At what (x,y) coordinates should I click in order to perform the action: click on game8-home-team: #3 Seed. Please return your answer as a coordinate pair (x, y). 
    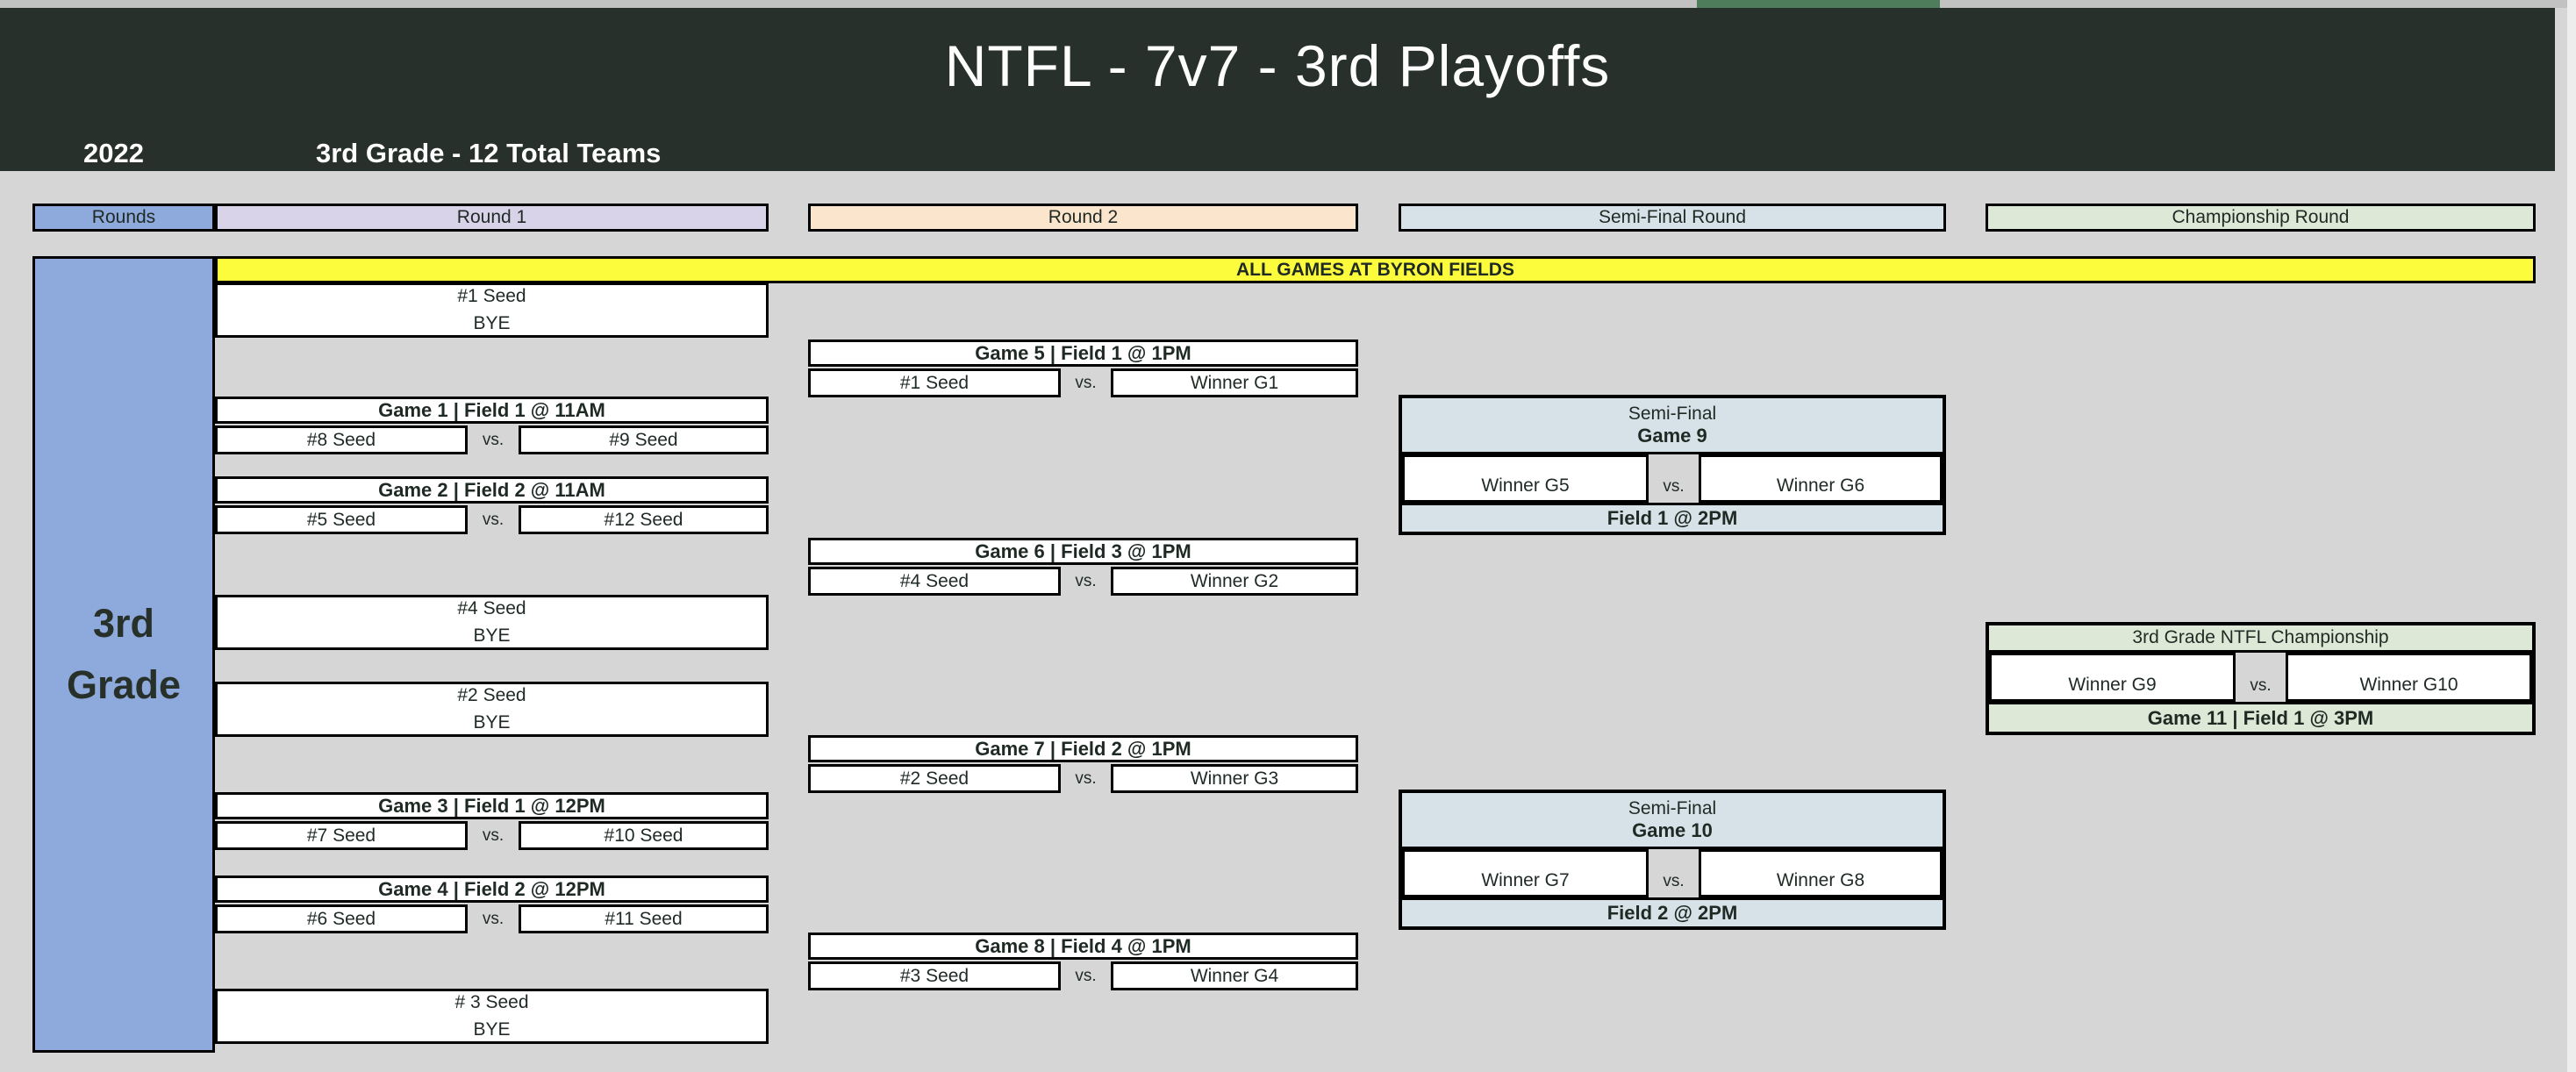
    Looking at the image, I should click on (934, 976).